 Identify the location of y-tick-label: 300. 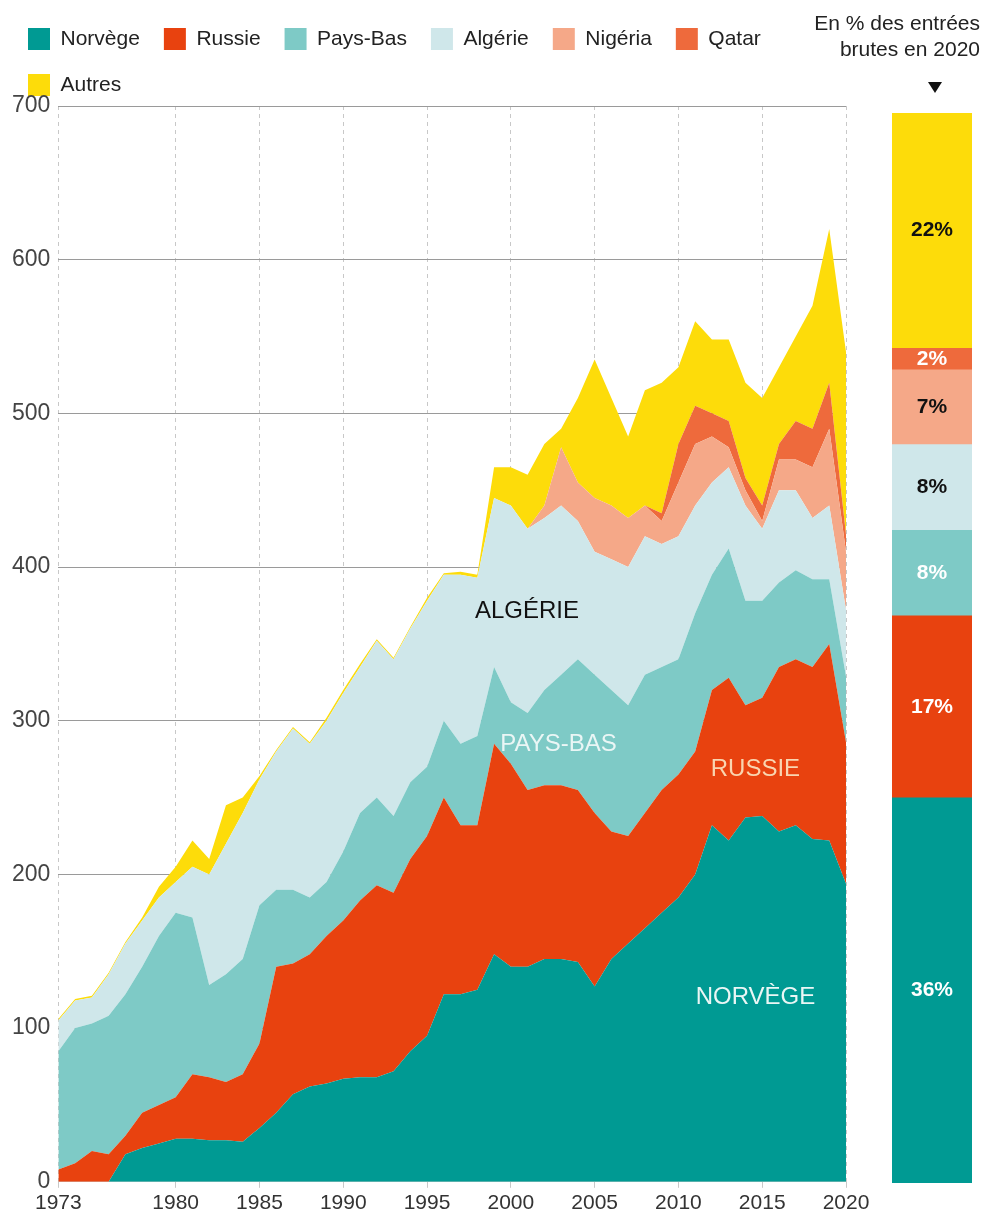
(31, 719).